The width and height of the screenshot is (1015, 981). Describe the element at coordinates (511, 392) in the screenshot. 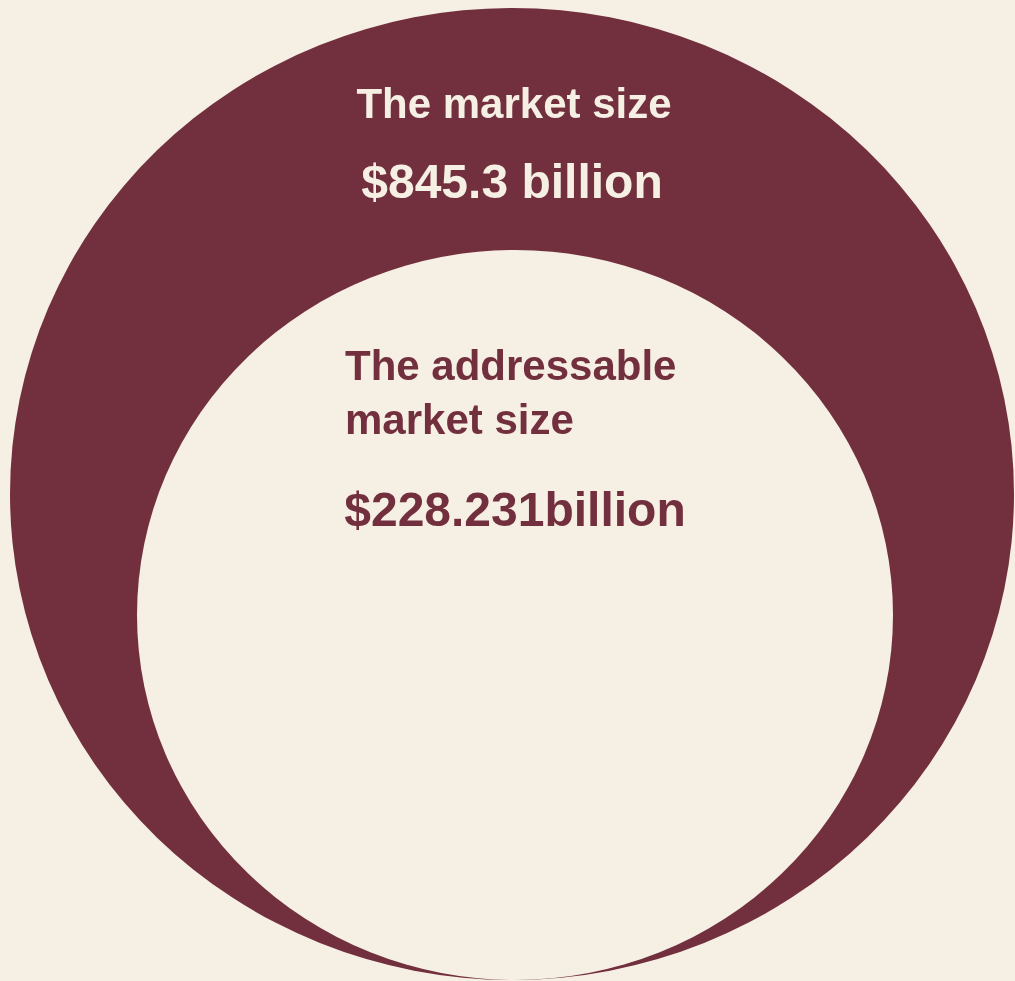

I see `category-label: The addressable market size` at that location.